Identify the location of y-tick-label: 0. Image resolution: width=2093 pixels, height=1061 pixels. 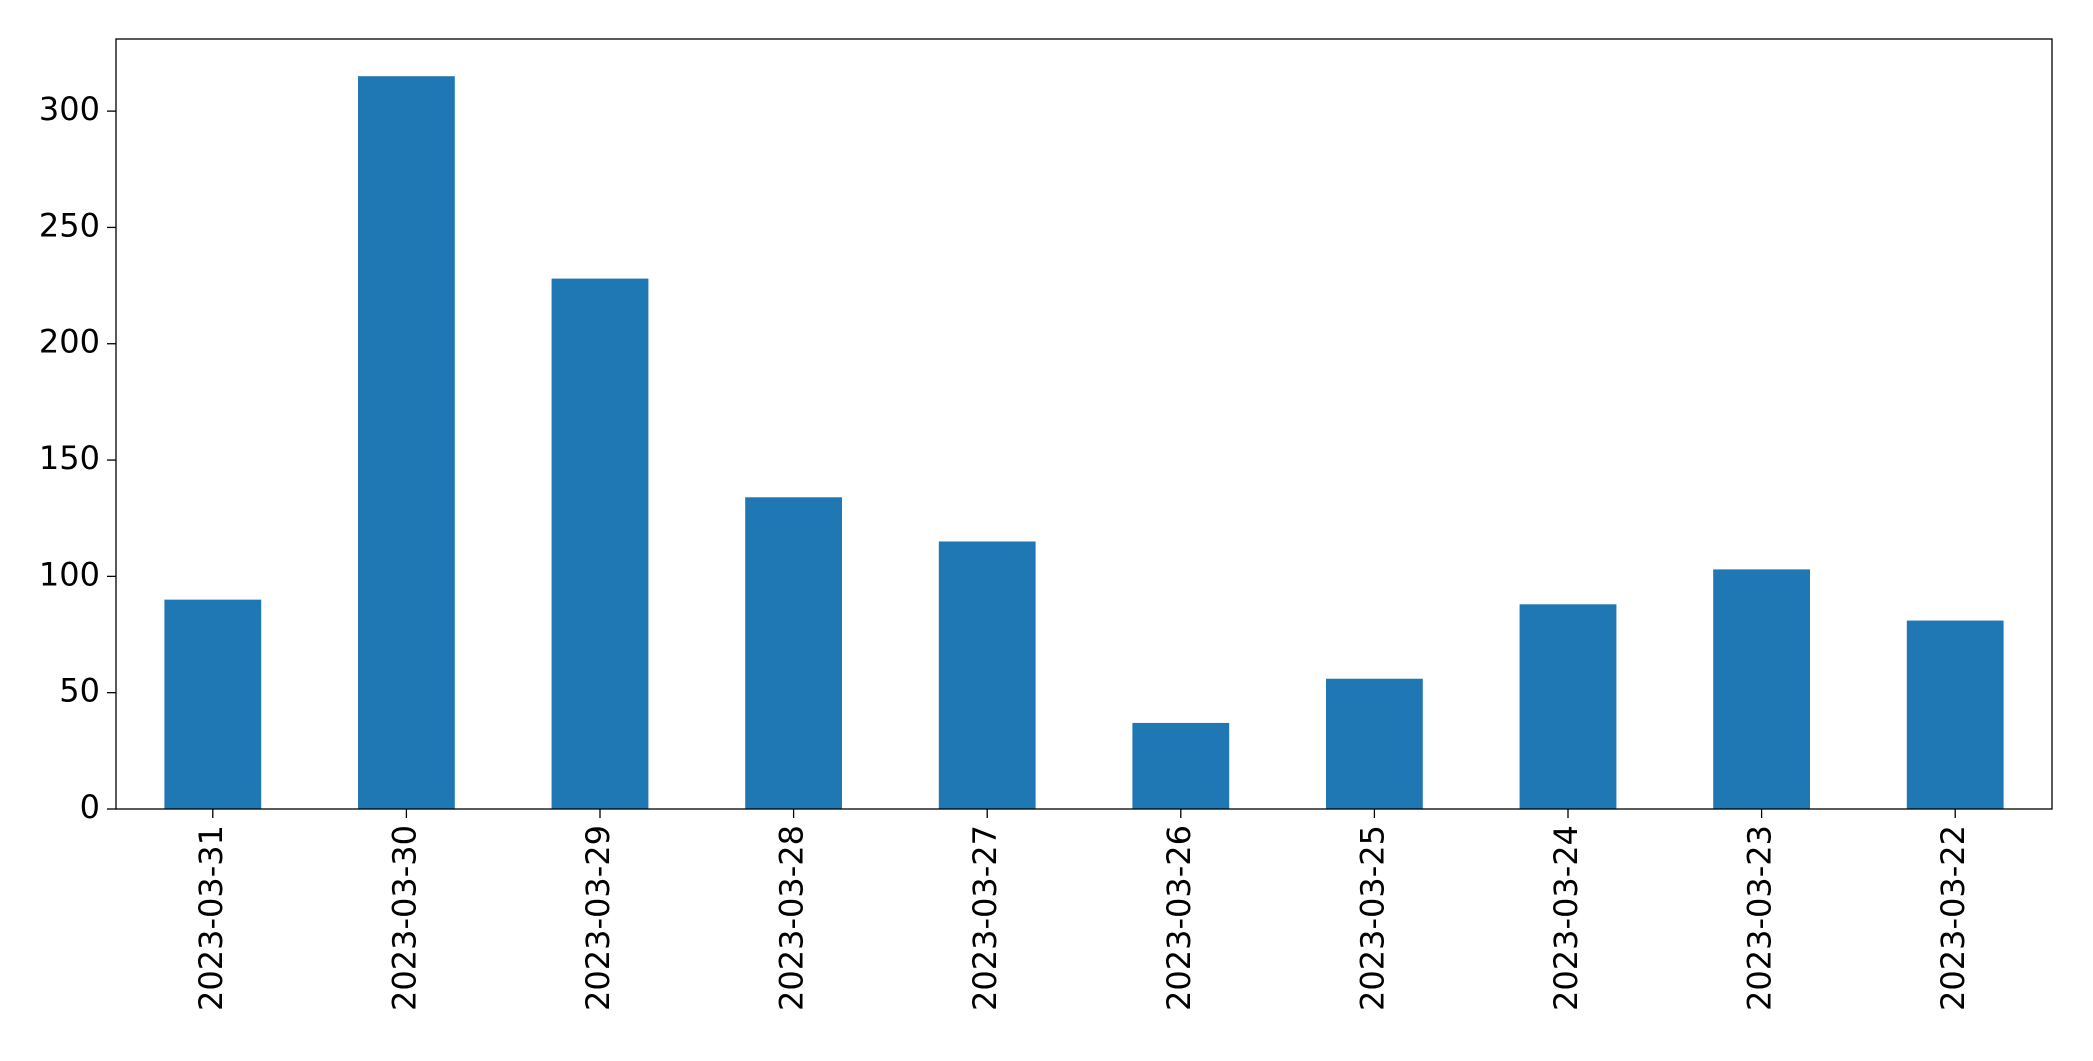
(90, 807).